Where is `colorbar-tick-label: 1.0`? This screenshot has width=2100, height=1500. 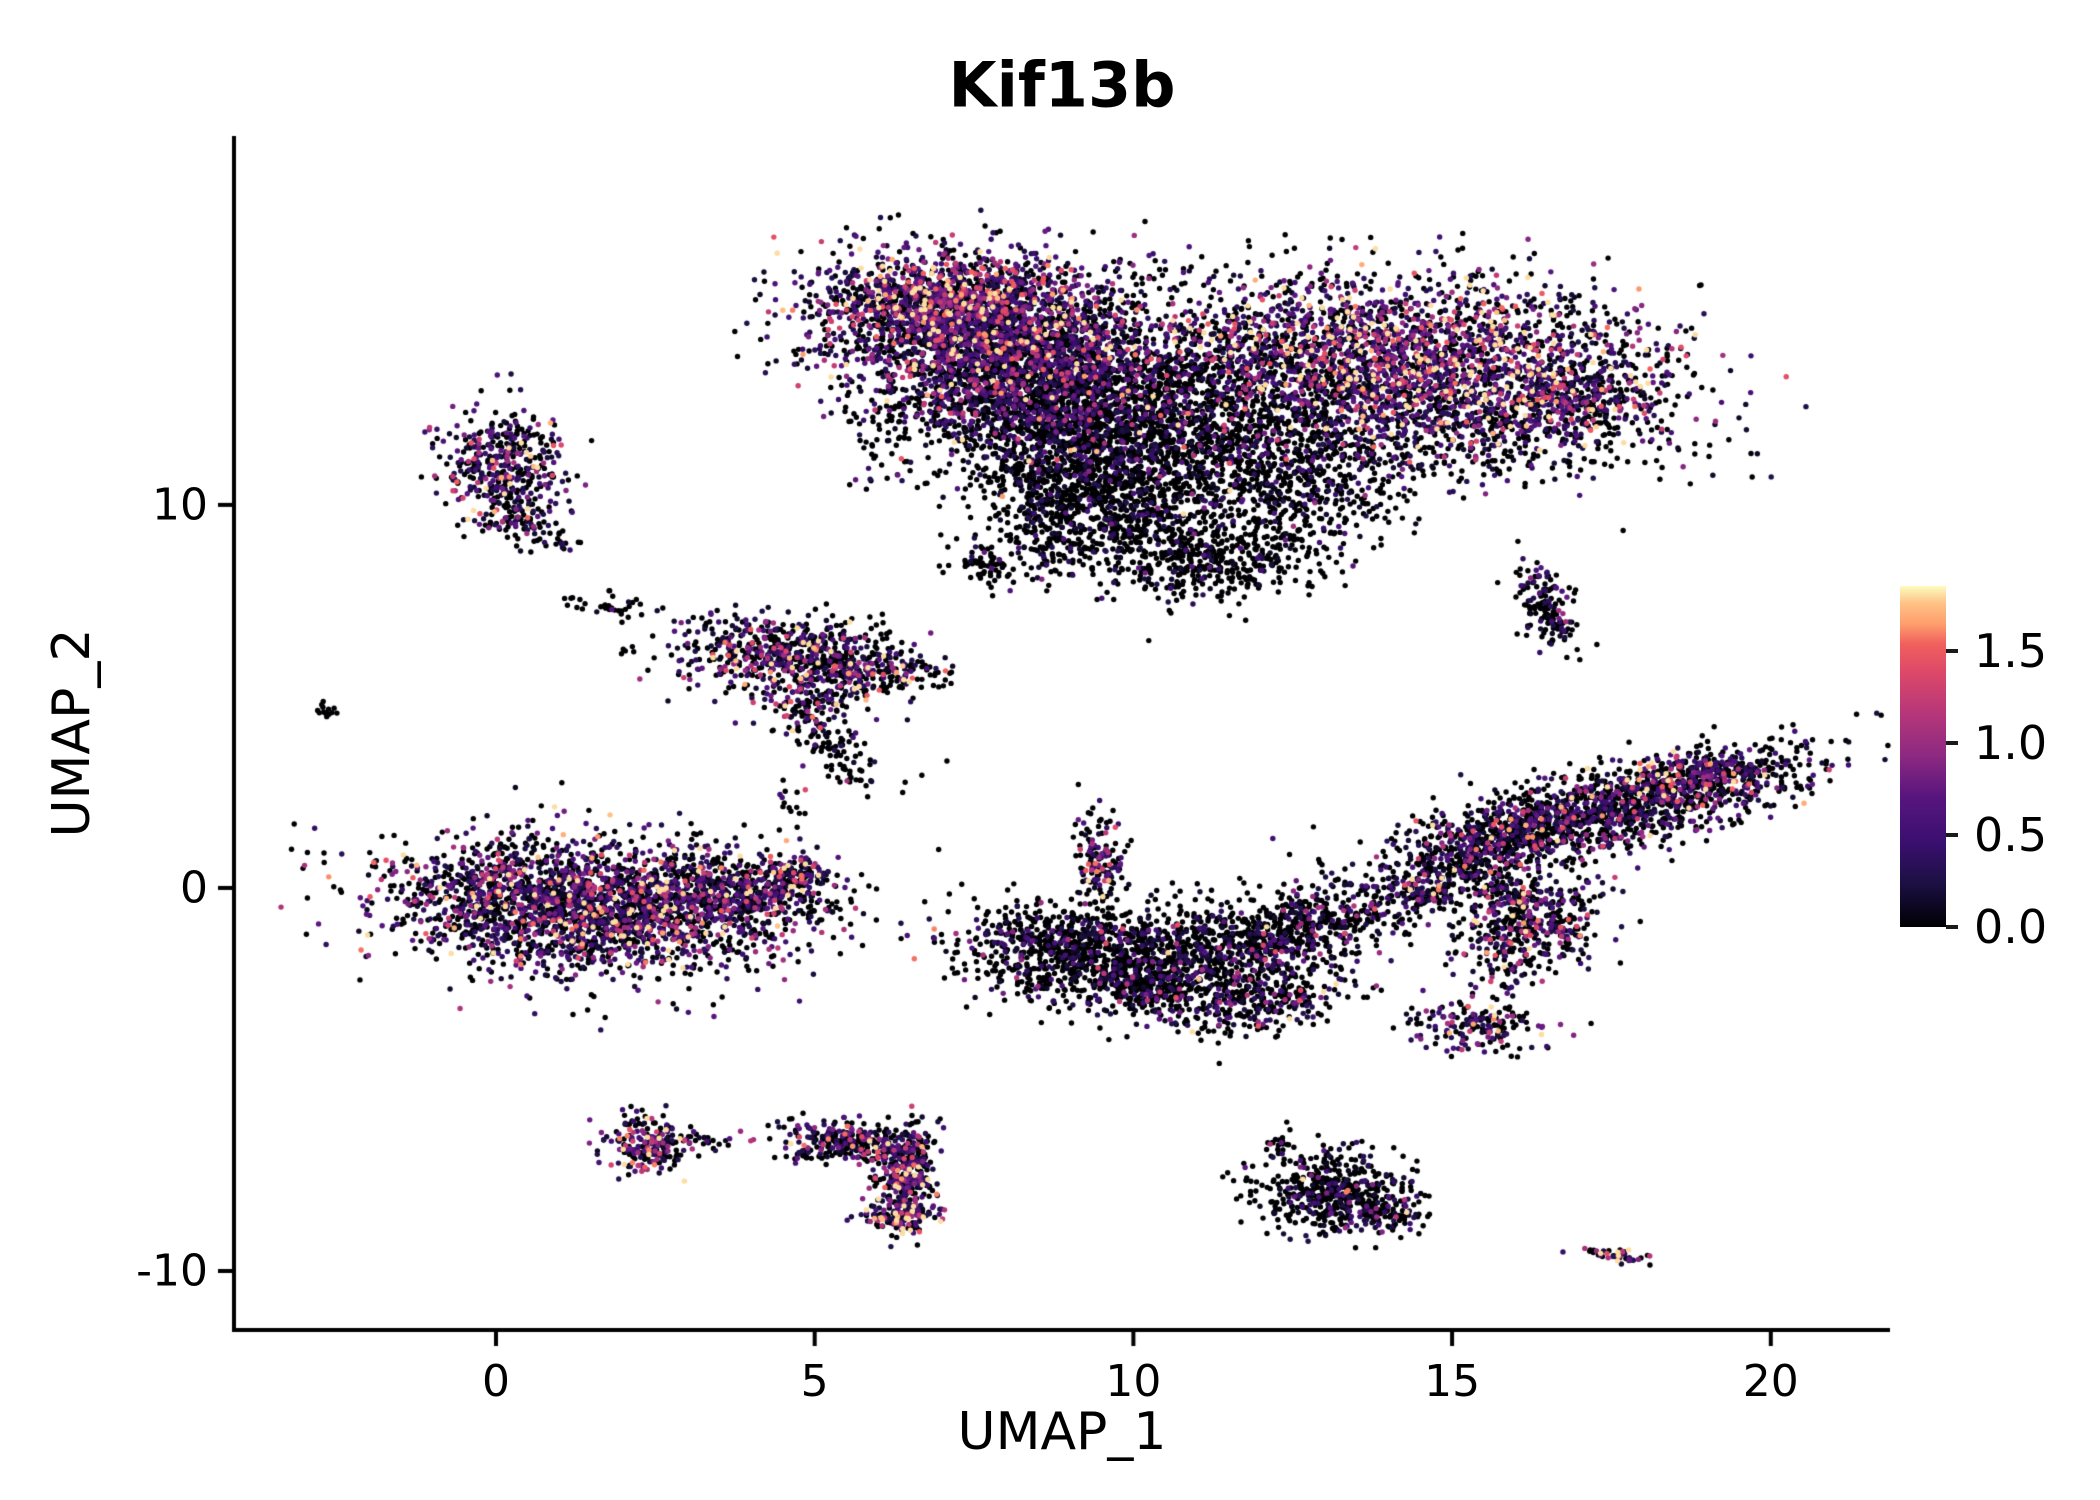
colorbar-tick-label: 1.0 is located at coordinates (2011, 742).